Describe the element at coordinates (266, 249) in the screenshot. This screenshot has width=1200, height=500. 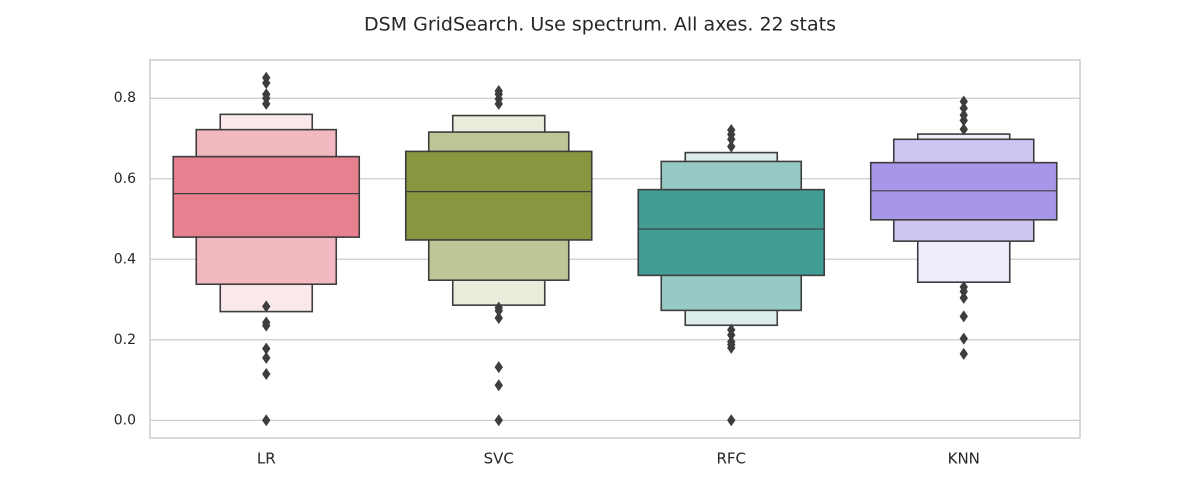
I see `boxen-lr` at that location.